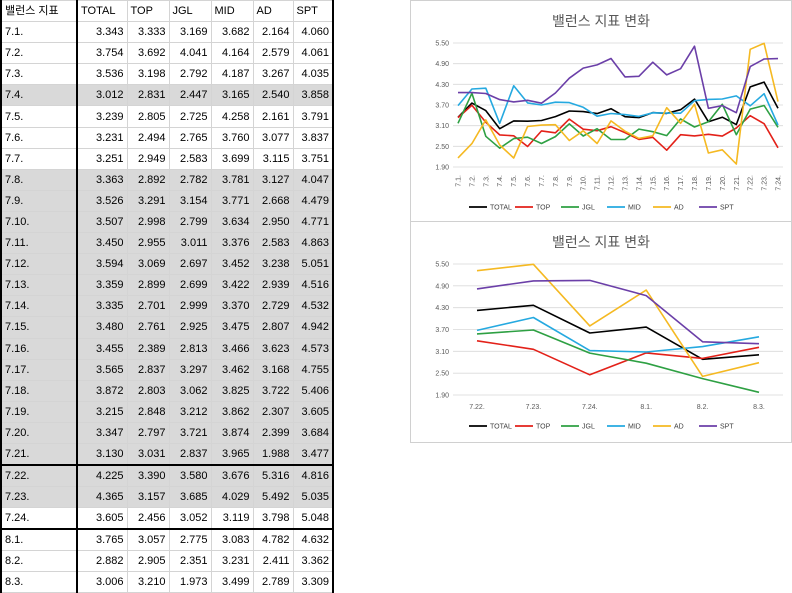 This screenshot has height=593, width=792. I want to click on table-cell: 3.526, so click(102, 200).